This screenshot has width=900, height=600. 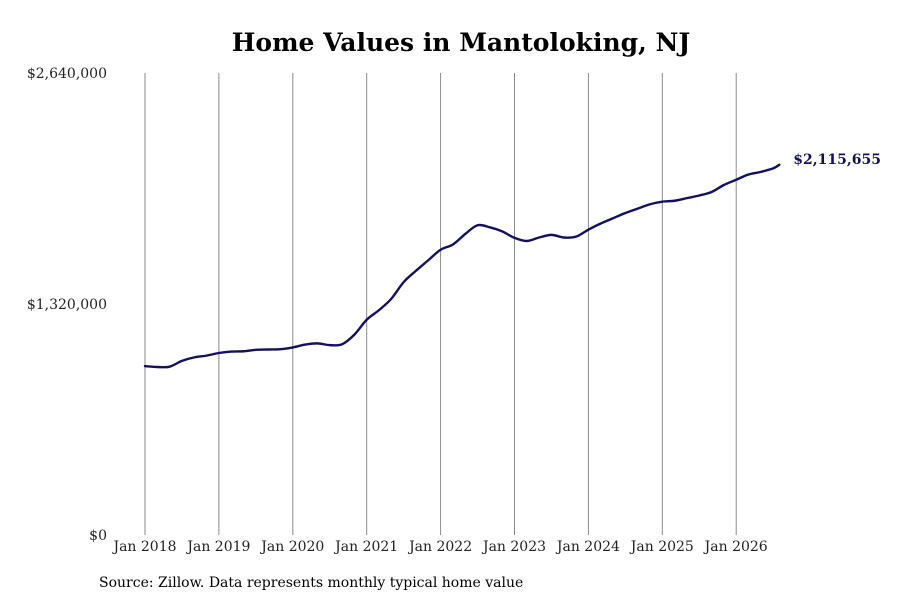 What do you see at coordinates (587, 547) in the screenshot?
I see `x-tick-label: Jan 2024` at bounding box center [587, 547].